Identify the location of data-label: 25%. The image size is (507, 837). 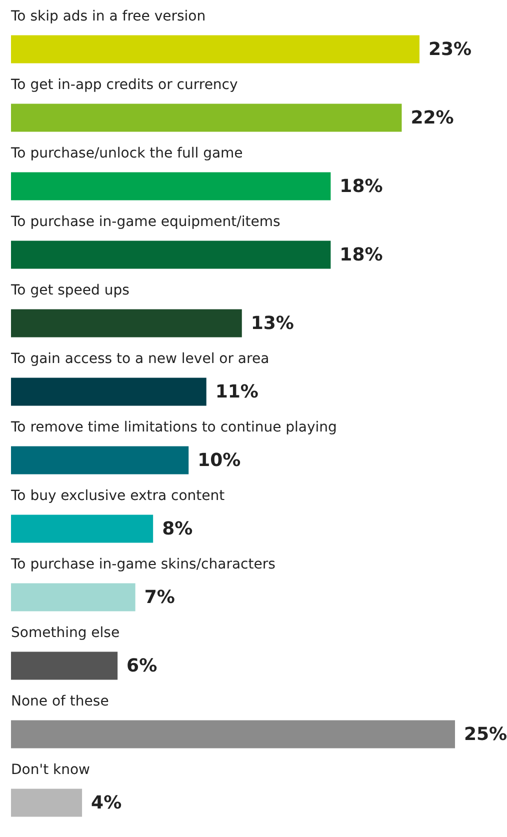
(485, 734).